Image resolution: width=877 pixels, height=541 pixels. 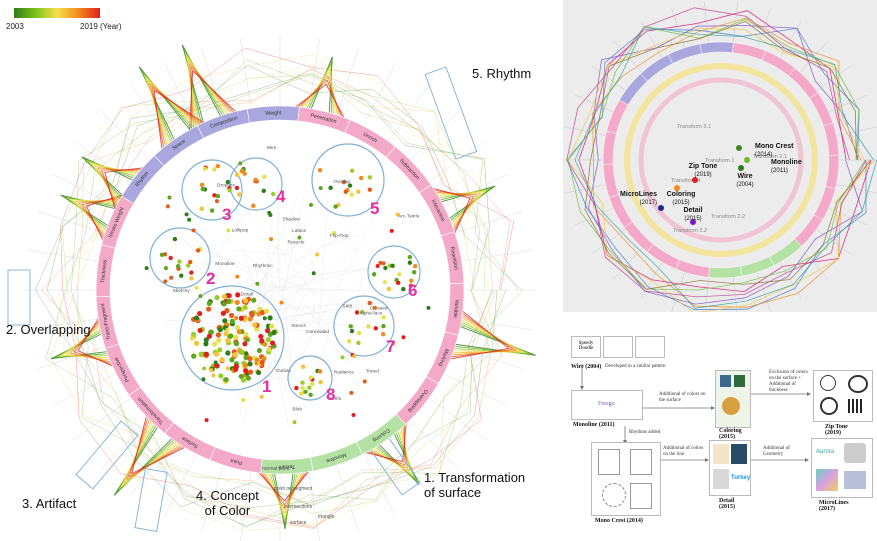 I want to click on zoom-transform-label: Transform 1, so click(x=719, y=161).